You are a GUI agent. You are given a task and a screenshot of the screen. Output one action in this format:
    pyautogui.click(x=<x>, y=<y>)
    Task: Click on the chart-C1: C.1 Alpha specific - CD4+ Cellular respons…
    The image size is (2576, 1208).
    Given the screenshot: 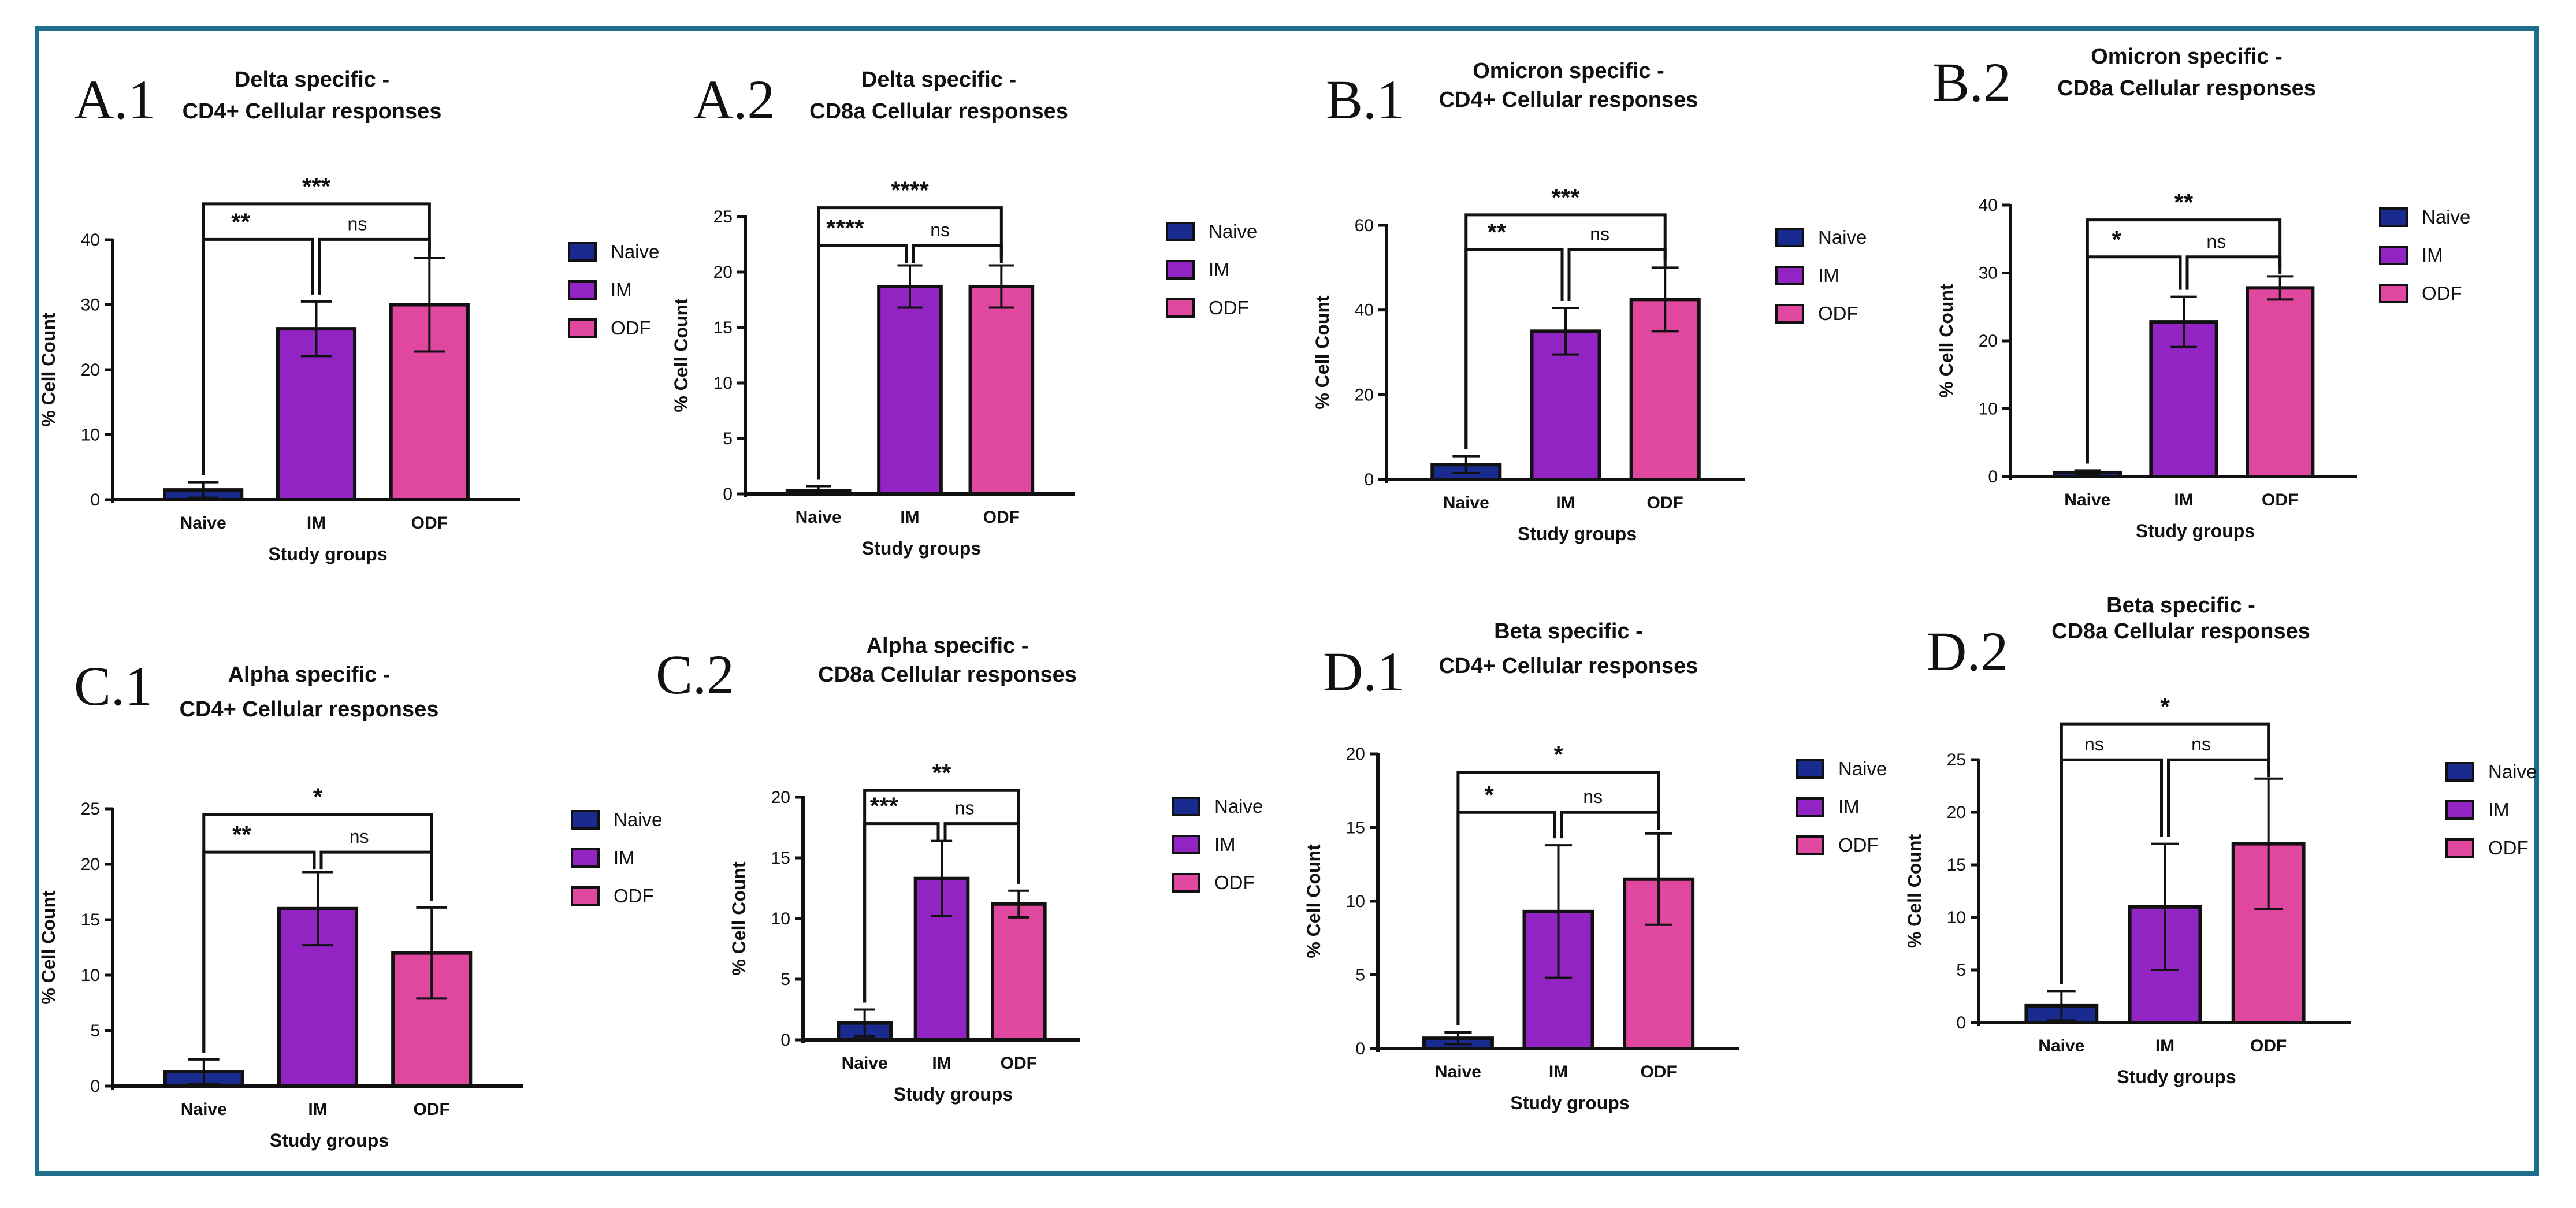 What is the action you would take?
    pyautogui.click(x=350, y=903)
    